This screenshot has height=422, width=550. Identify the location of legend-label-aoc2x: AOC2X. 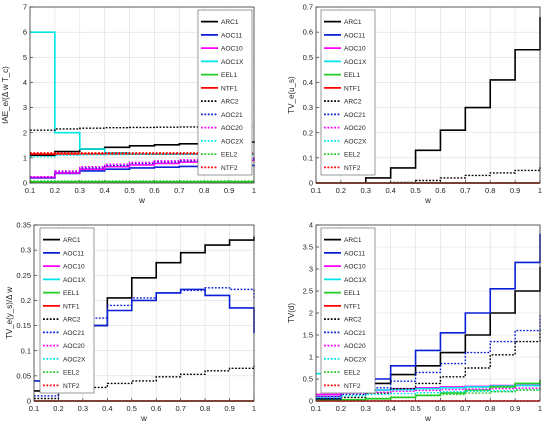
(355, 141).